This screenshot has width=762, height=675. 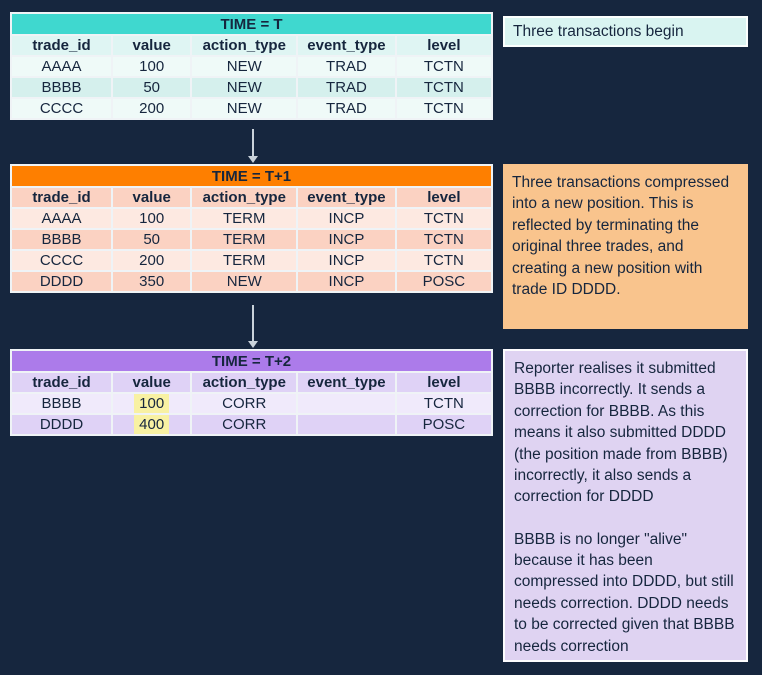 I want to click on table-row-AAAA: AAAA 100 NEW TRAD TCTN, so click(x=252, y=66).